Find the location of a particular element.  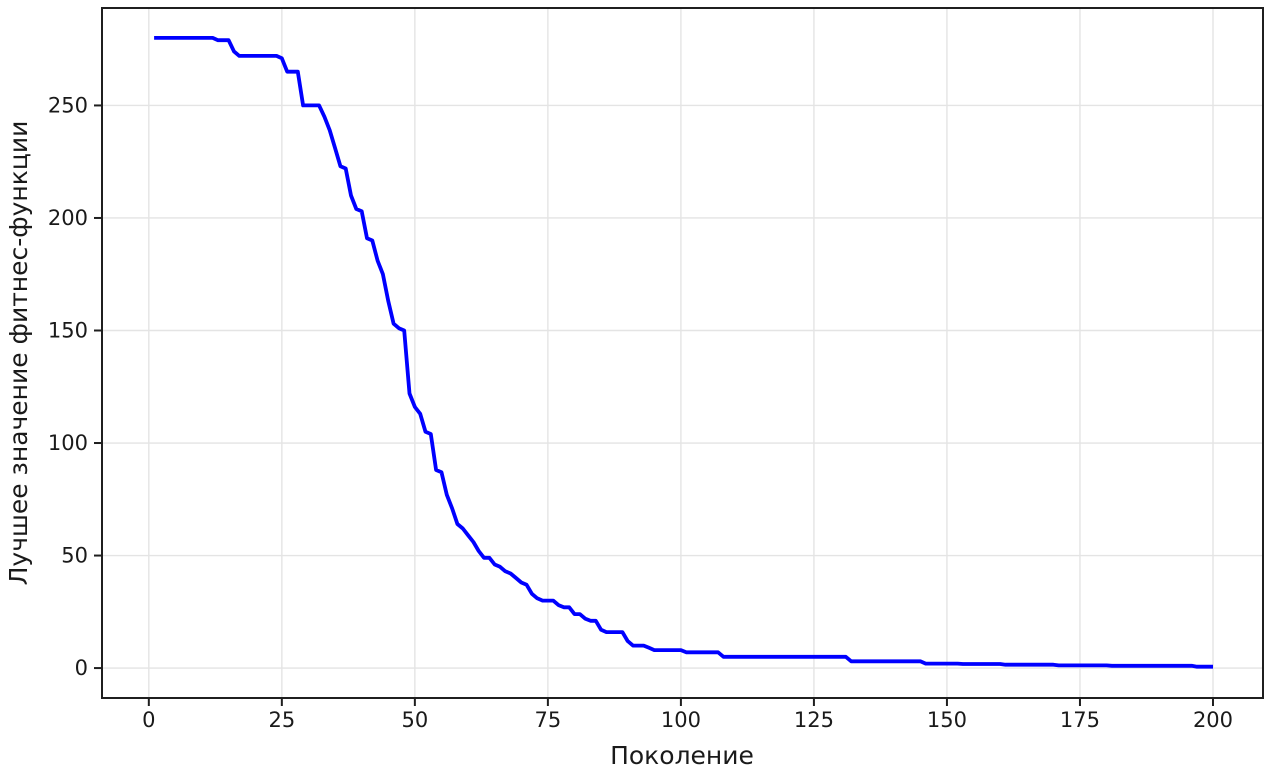

y-tick-label: 50 is located at coordinates (74, 556).